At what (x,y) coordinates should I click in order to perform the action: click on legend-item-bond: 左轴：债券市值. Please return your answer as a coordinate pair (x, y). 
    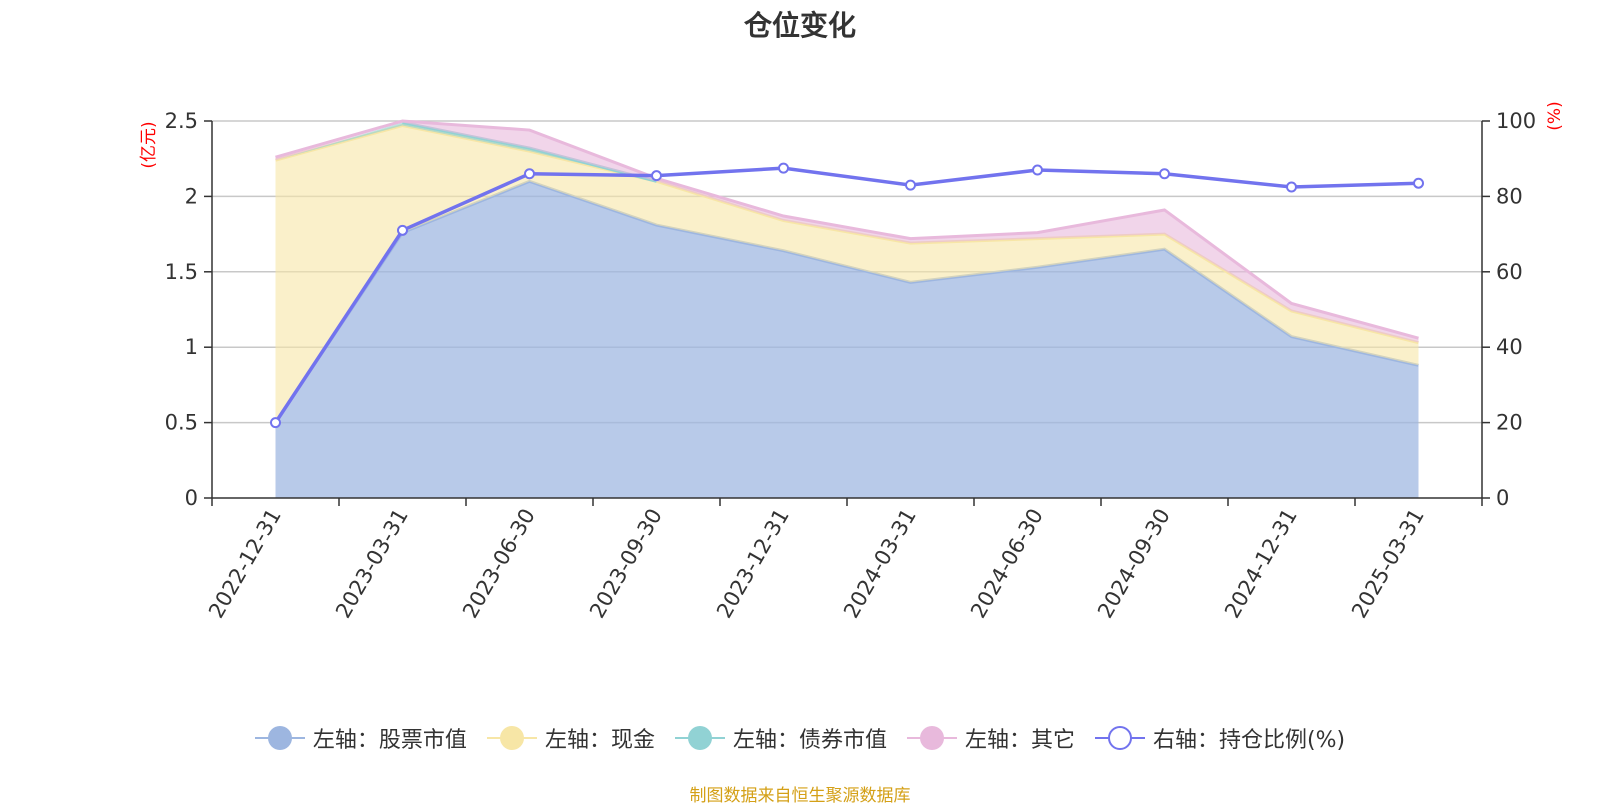
    Looking at the image, I should click on (780, 738).